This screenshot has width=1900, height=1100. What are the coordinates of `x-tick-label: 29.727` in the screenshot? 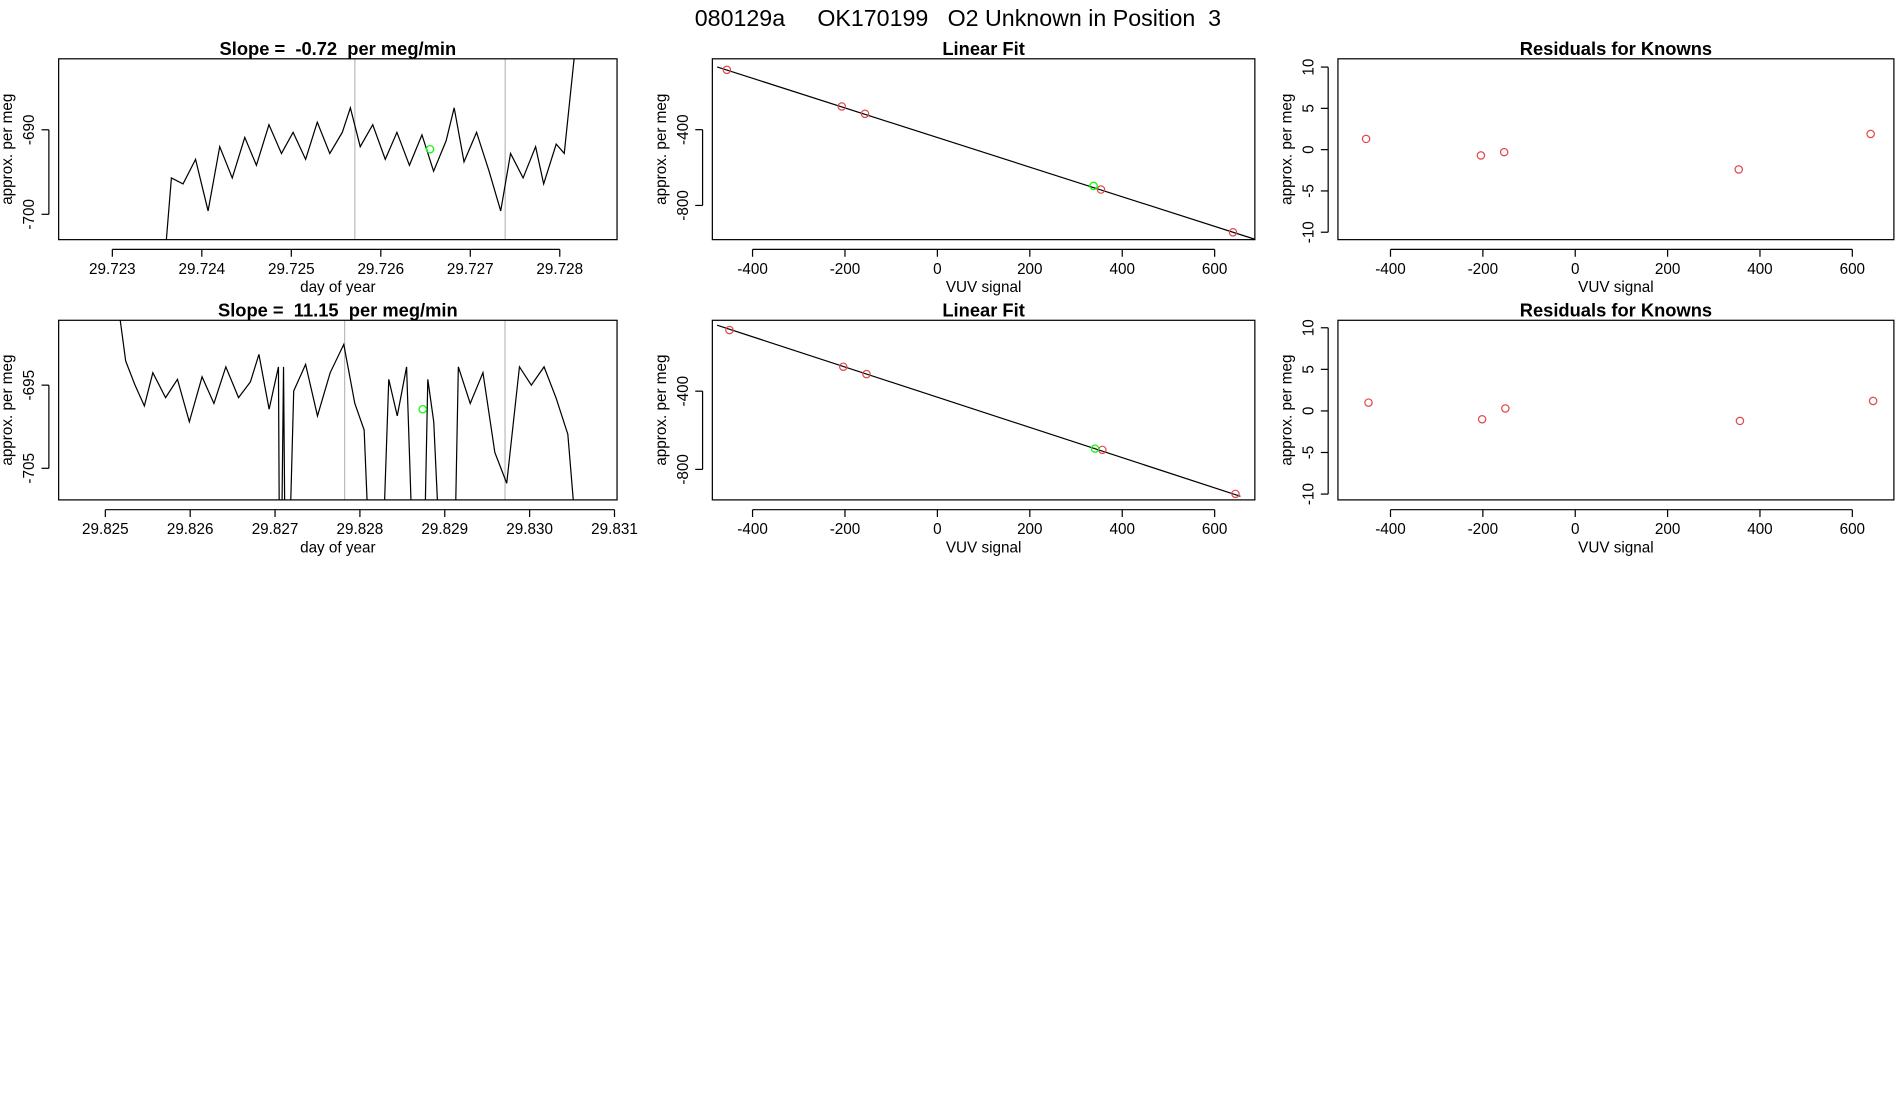 It's located at (470, 269).